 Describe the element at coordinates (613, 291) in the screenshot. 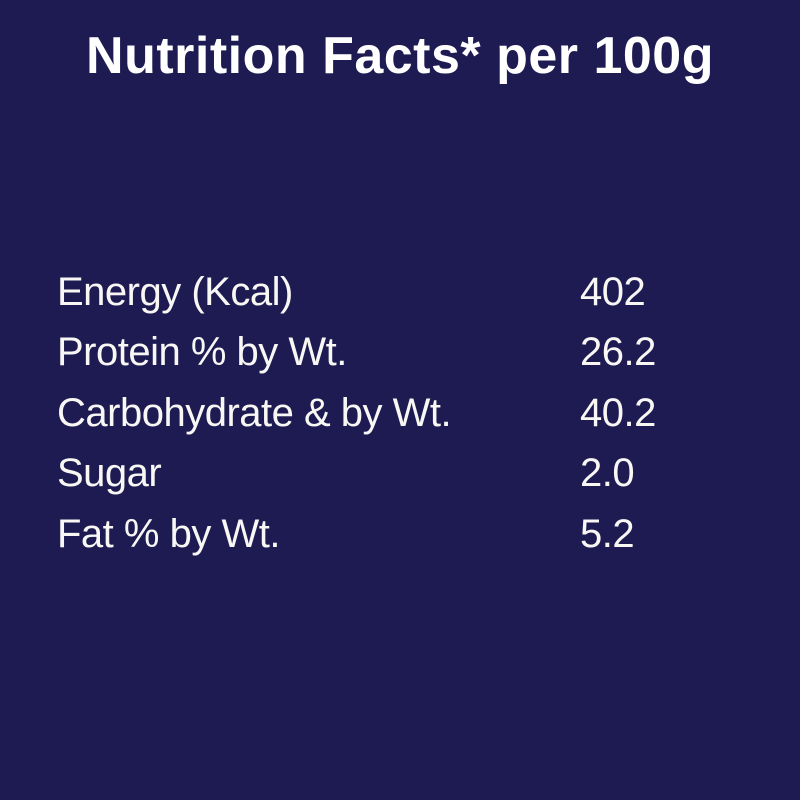

I see `nutrient-value: 402` at that location.